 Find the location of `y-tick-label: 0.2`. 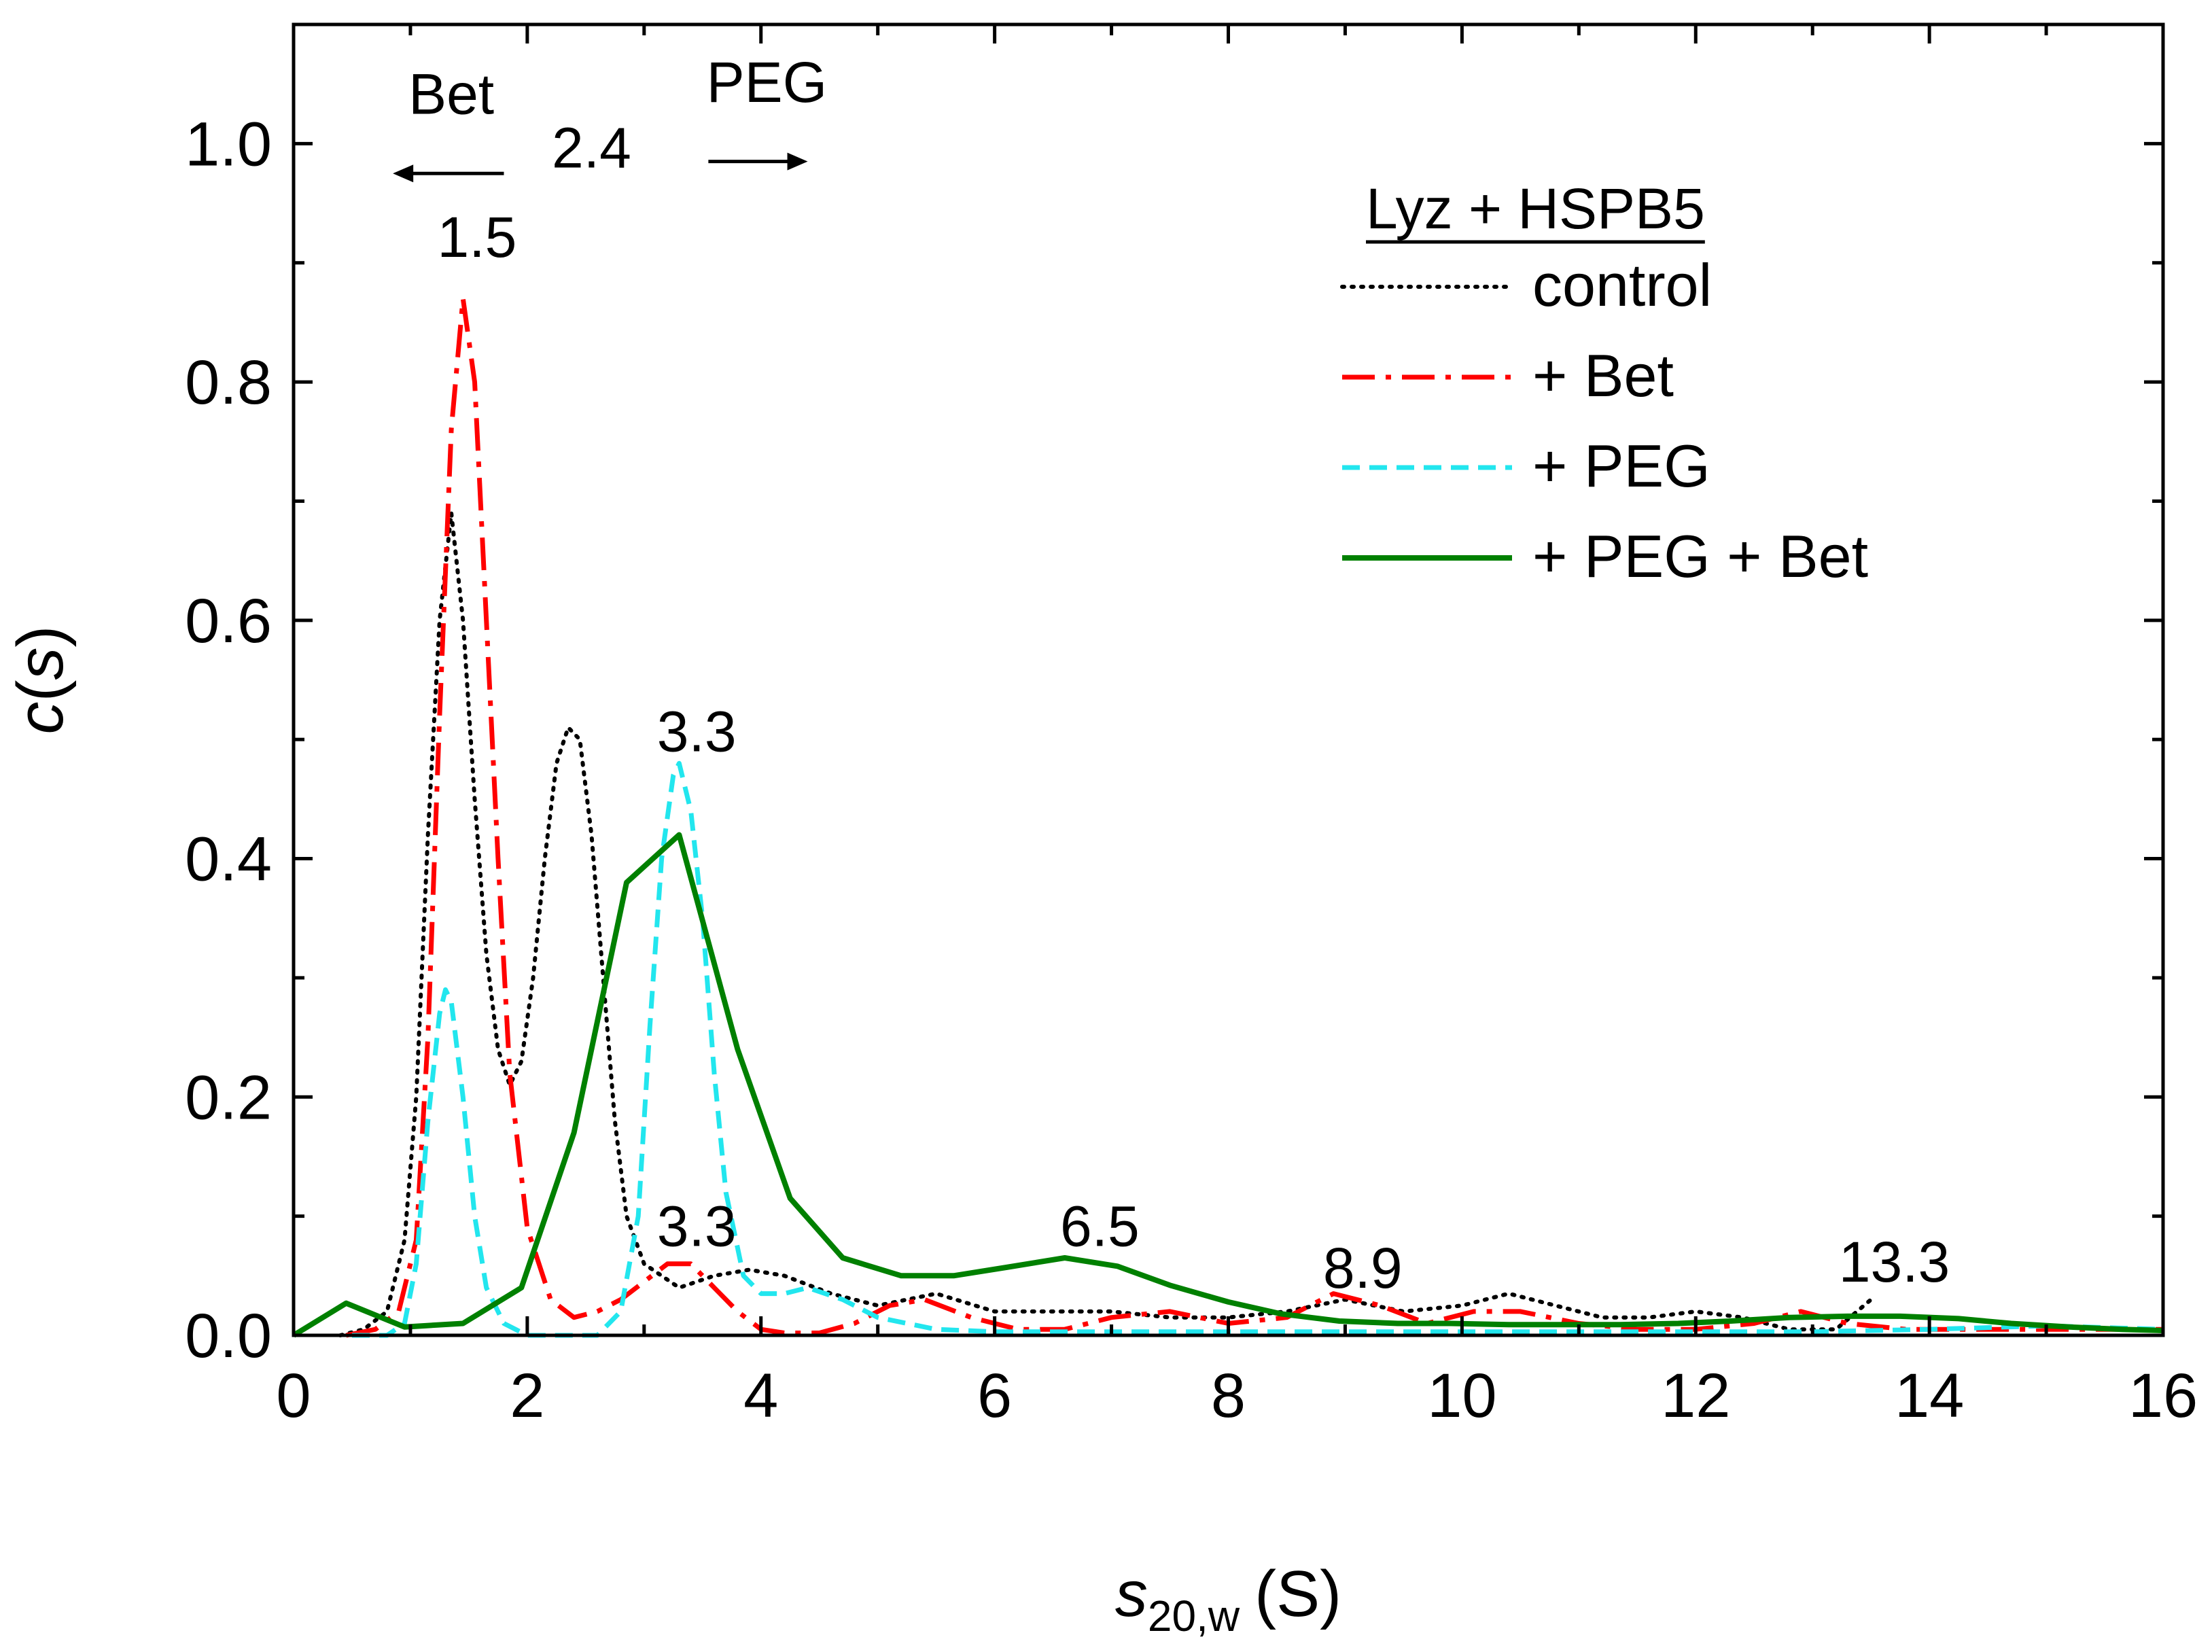

y-tick-label: 0.2 is located at coordinates (228, 1097).